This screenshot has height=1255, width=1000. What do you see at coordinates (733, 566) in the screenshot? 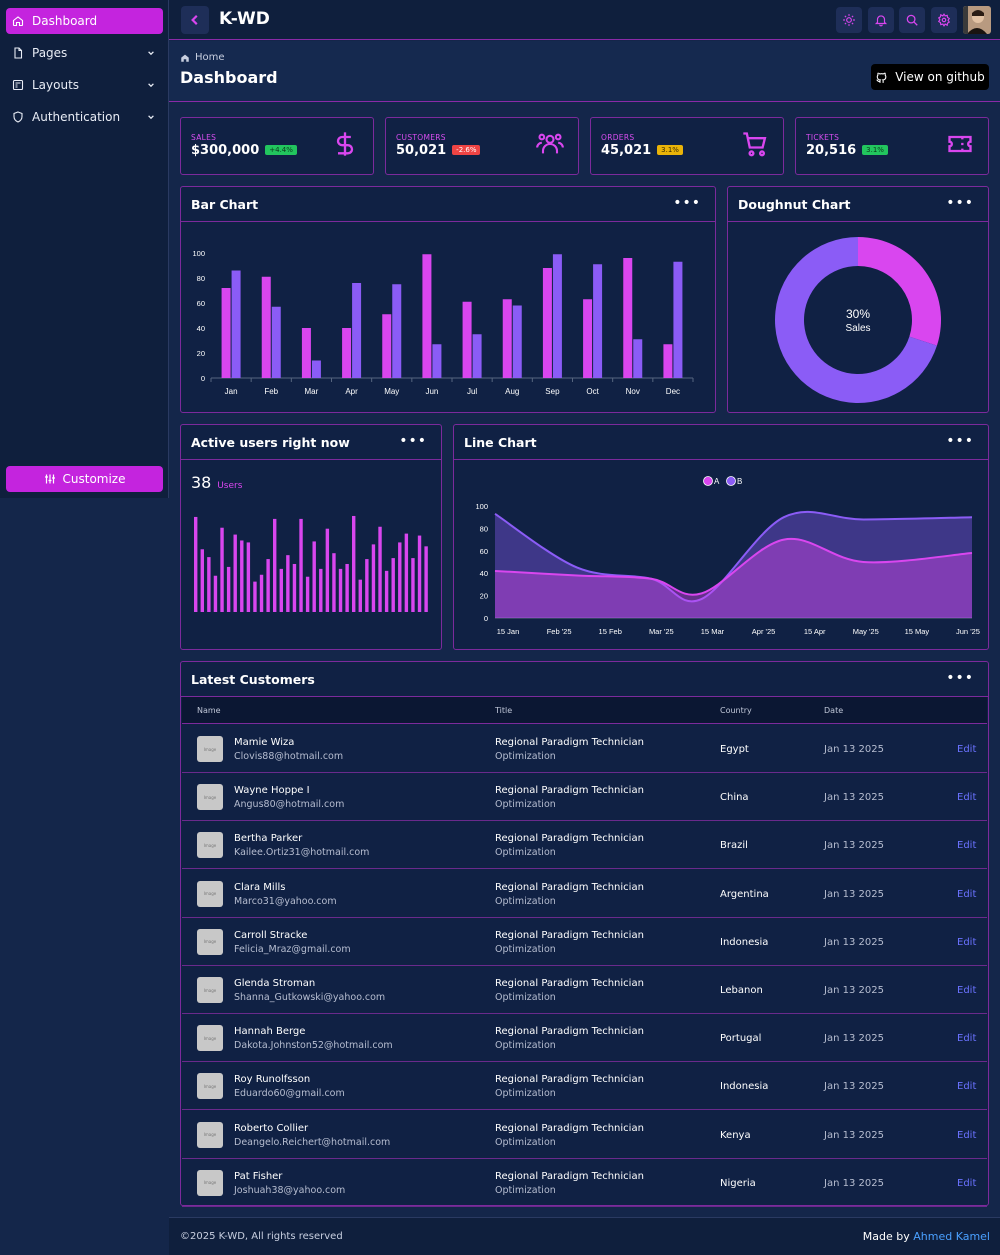
I see `line-series-a` at bounding box center [733, 566].